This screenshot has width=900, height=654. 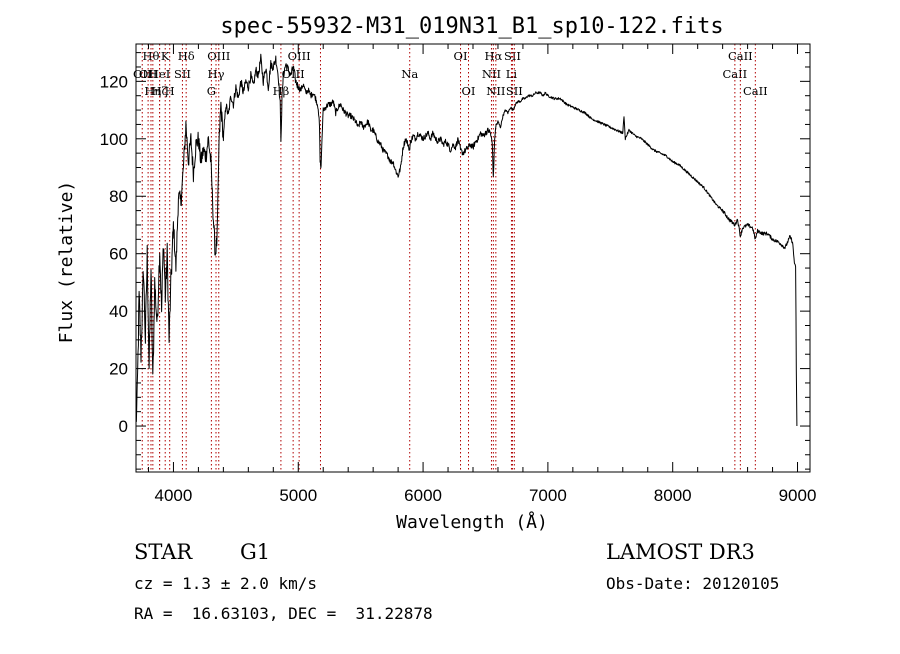 What do you see at coordinates (472, 522) in the screenshot?
I see `x-axis-label: Wavelength (Å)` at bounding box center [472, 522].